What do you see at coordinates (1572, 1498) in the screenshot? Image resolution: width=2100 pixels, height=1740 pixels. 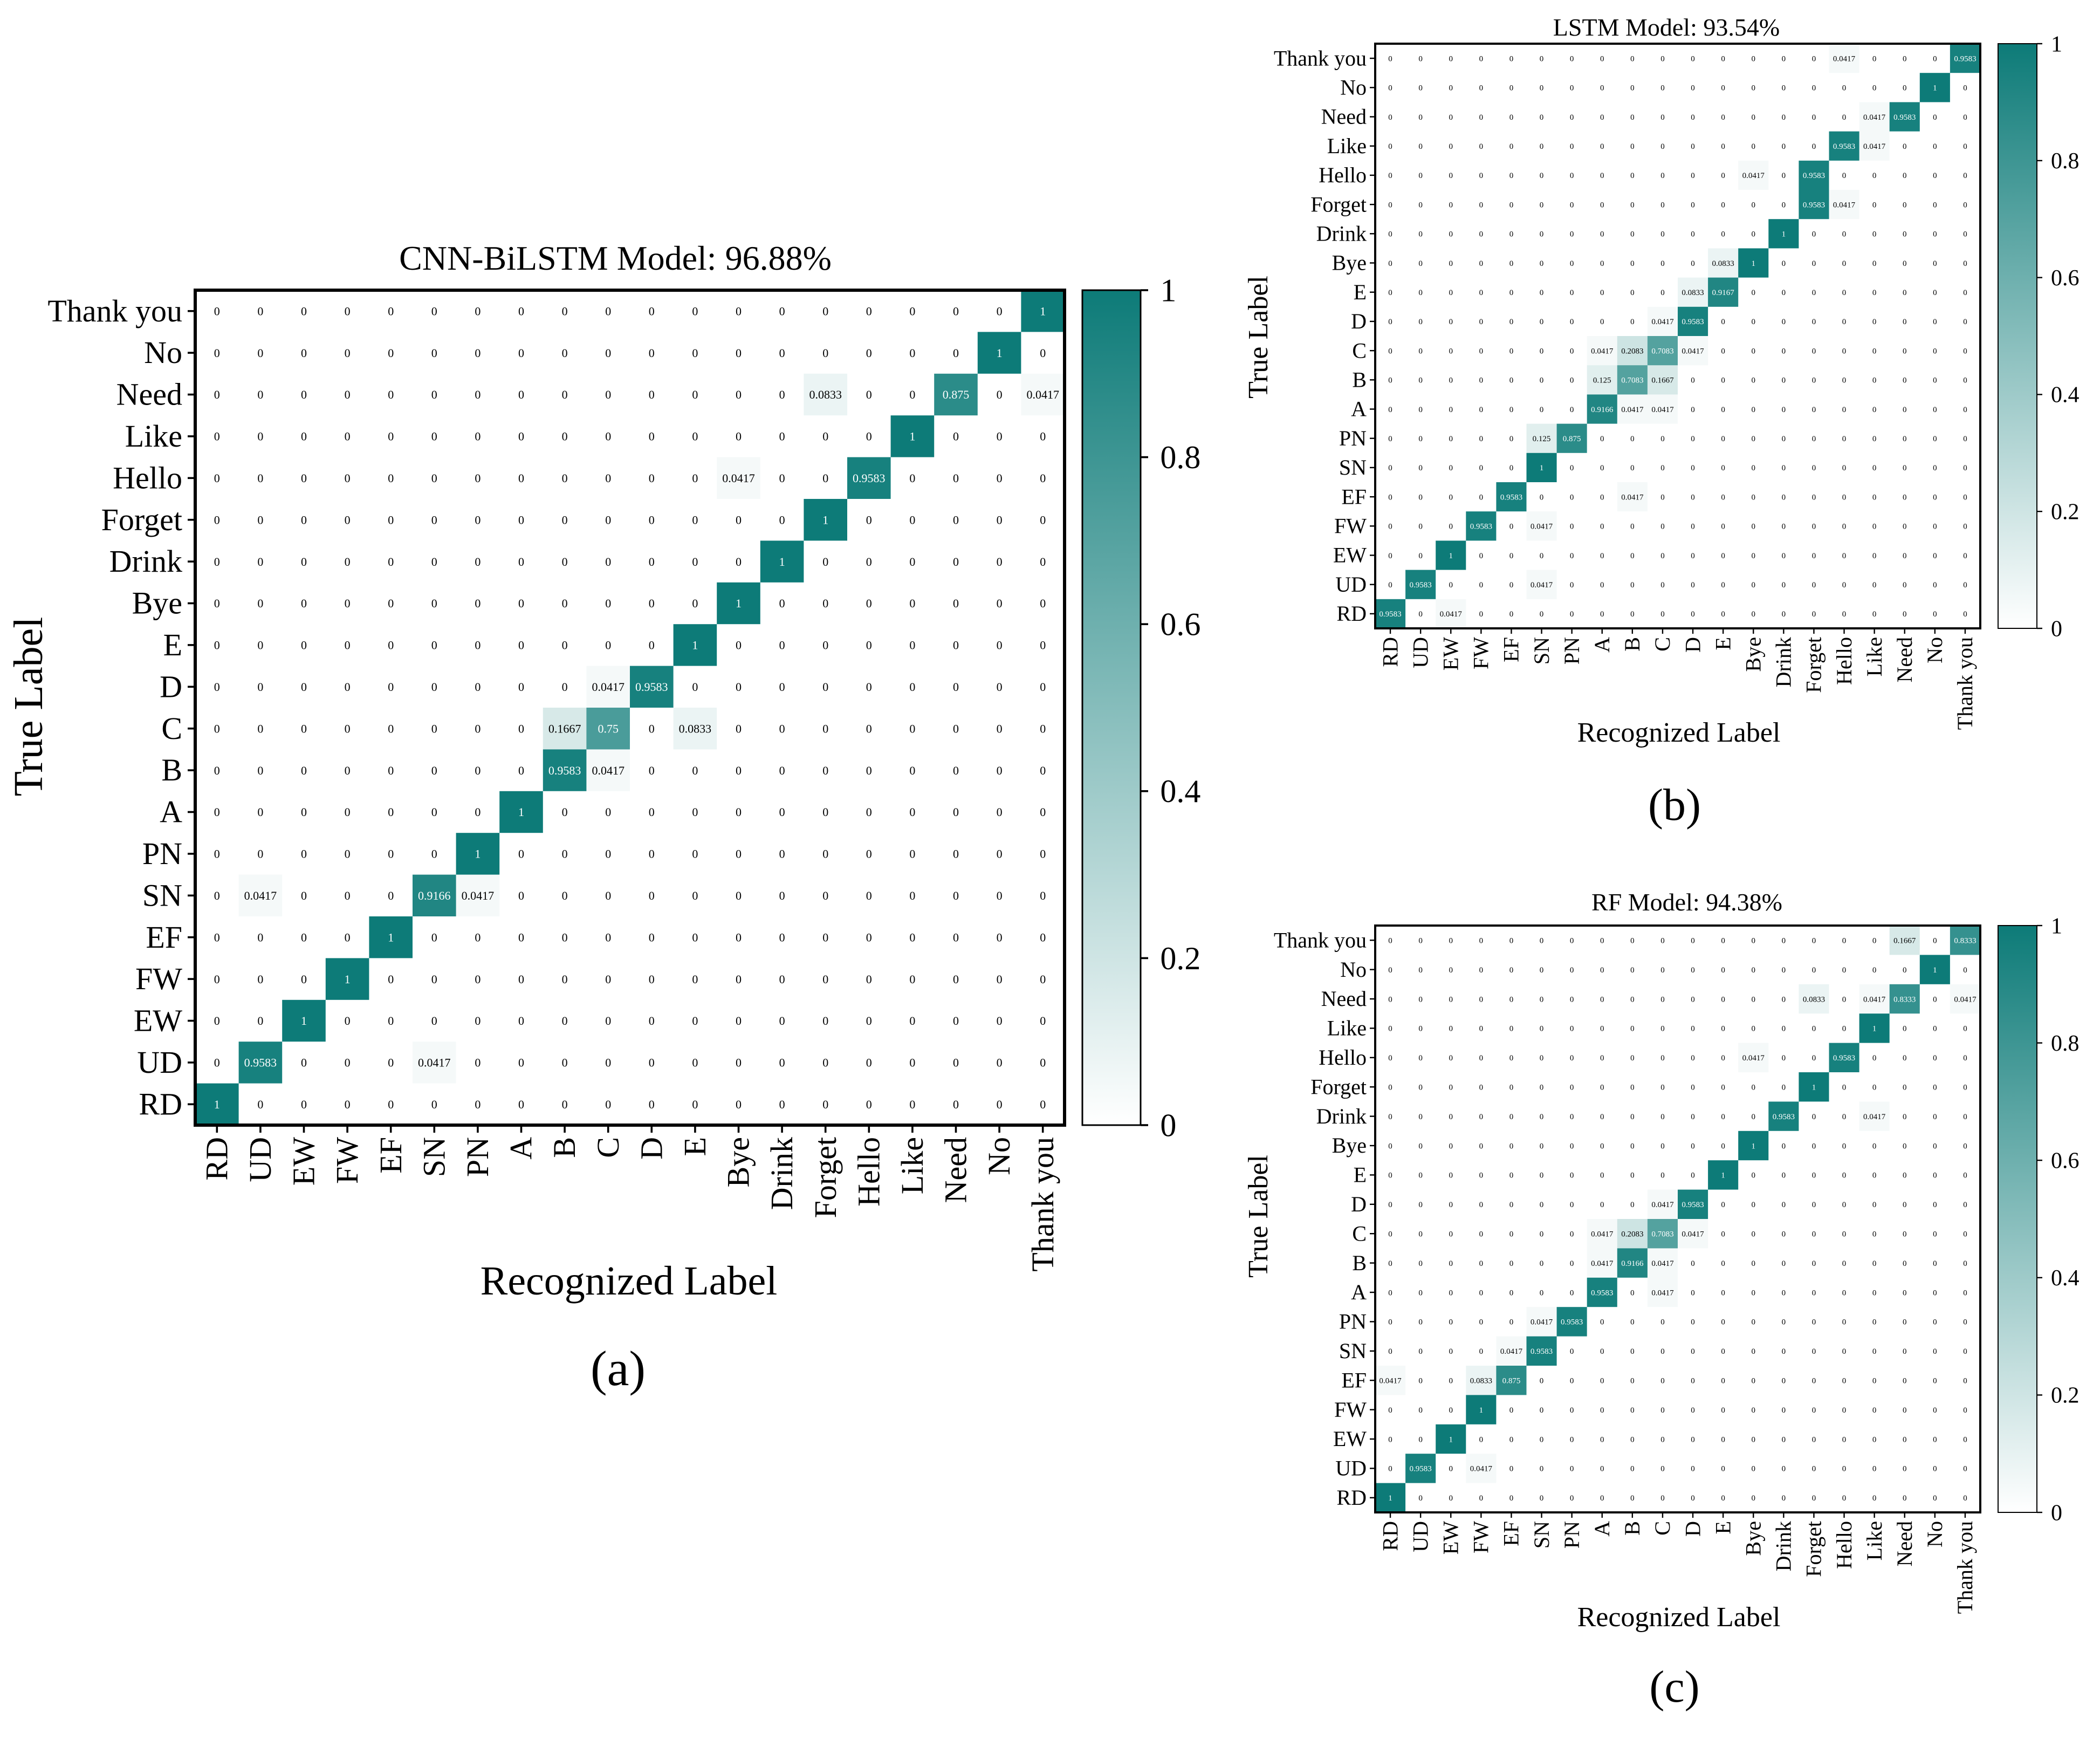 I see `cell-rd-pn` at bounding box center [1572, 1498].